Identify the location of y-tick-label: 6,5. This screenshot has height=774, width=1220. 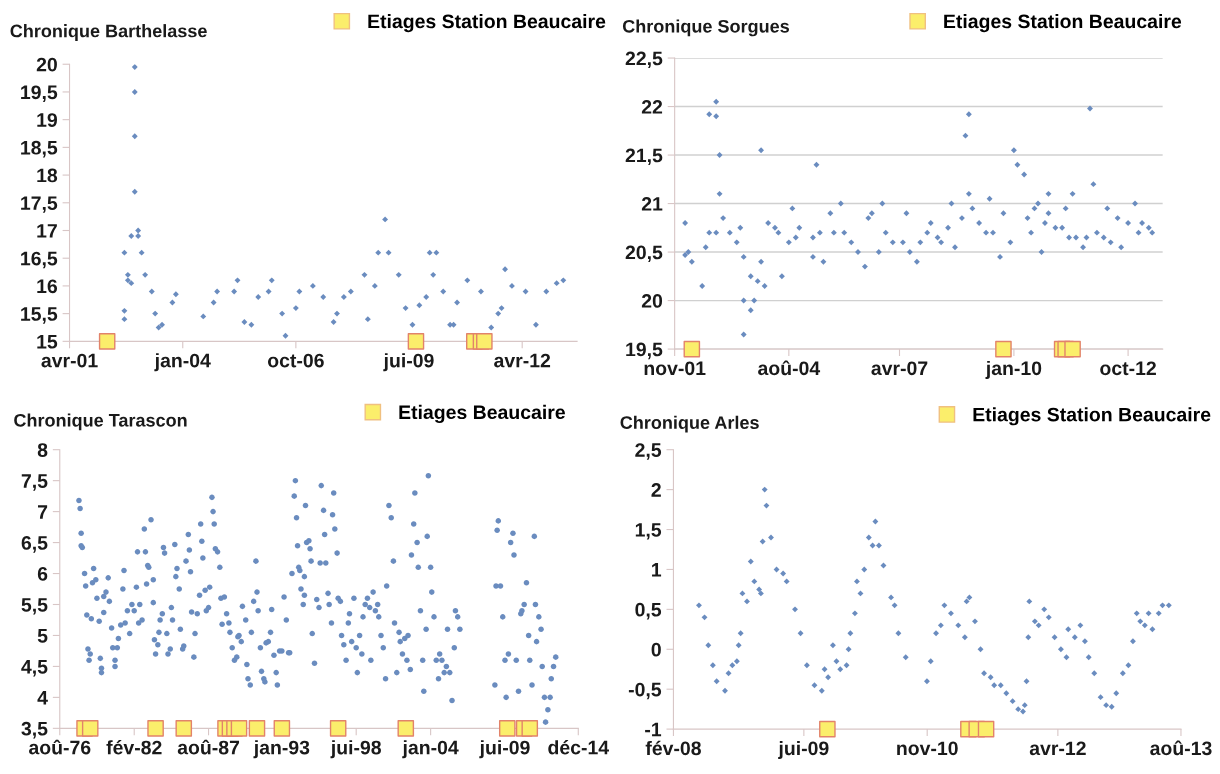
(34, 544).